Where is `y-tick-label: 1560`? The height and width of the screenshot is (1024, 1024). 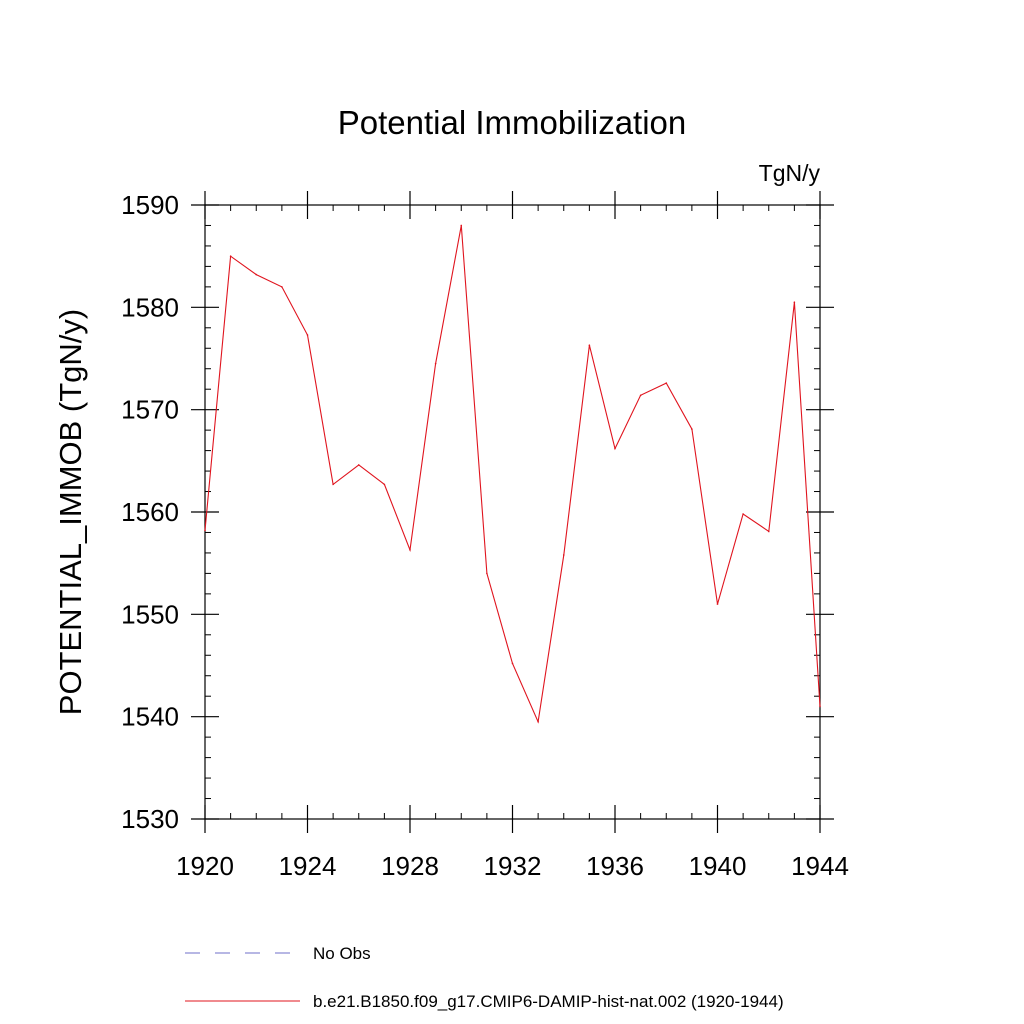 y-tick-label: 1560 is located at coordinates (150, 512).